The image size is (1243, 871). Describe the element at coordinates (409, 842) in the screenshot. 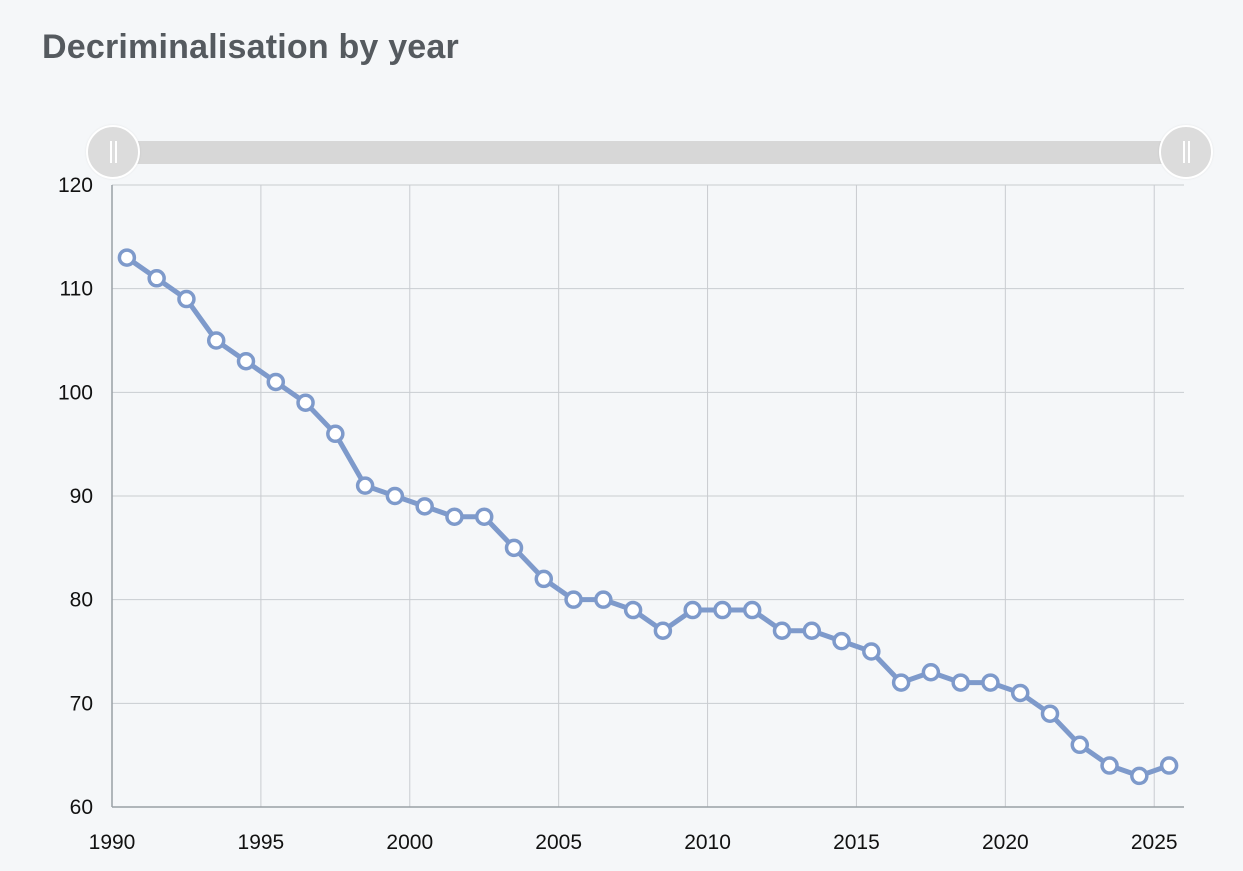

I see `x-tick-label: 2000` at that location.